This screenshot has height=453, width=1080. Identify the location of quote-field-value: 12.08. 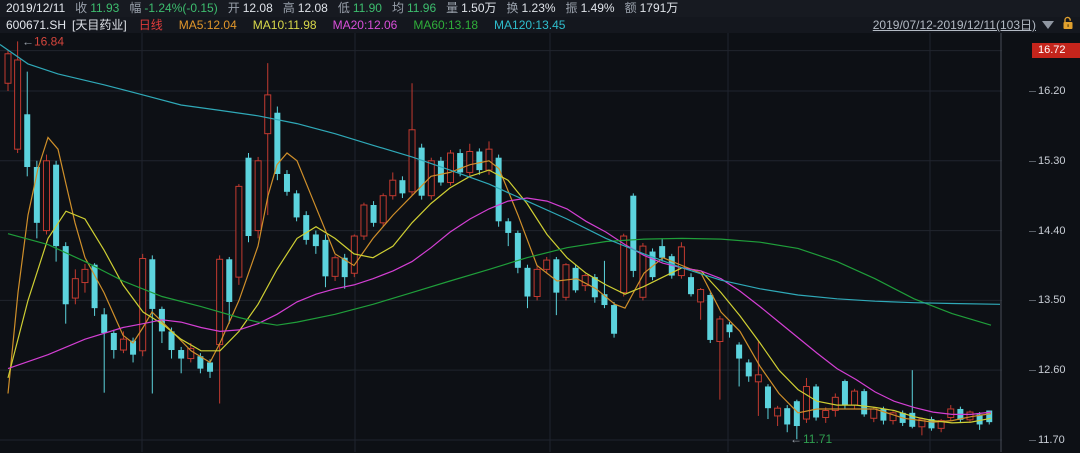
(312, 8).